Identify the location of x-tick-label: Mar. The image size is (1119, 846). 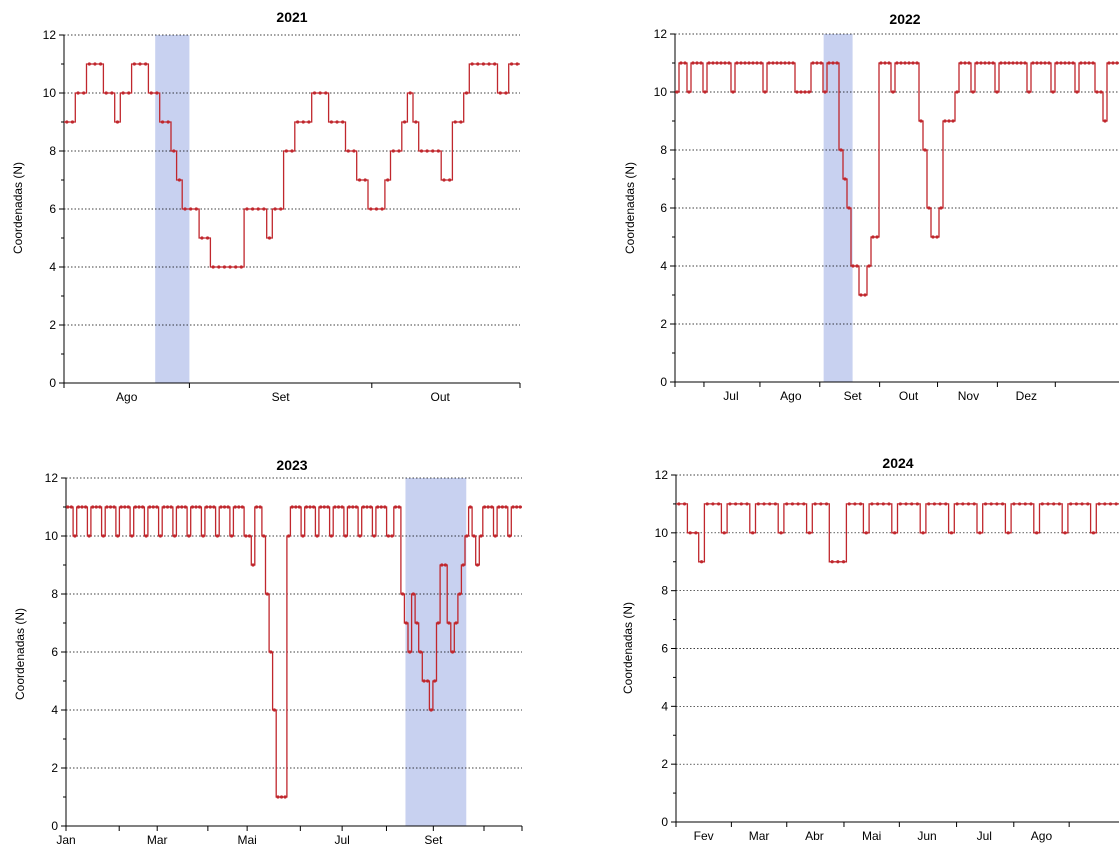
(157, 839).